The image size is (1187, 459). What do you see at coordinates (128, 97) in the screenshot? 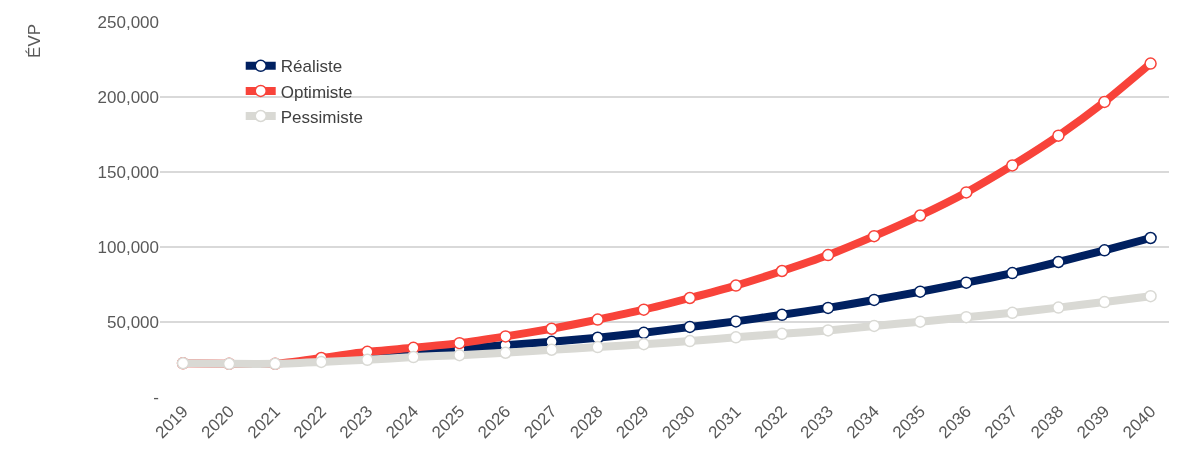
I see `y-tick-label: 200,000` at bounding box center [128, 97].